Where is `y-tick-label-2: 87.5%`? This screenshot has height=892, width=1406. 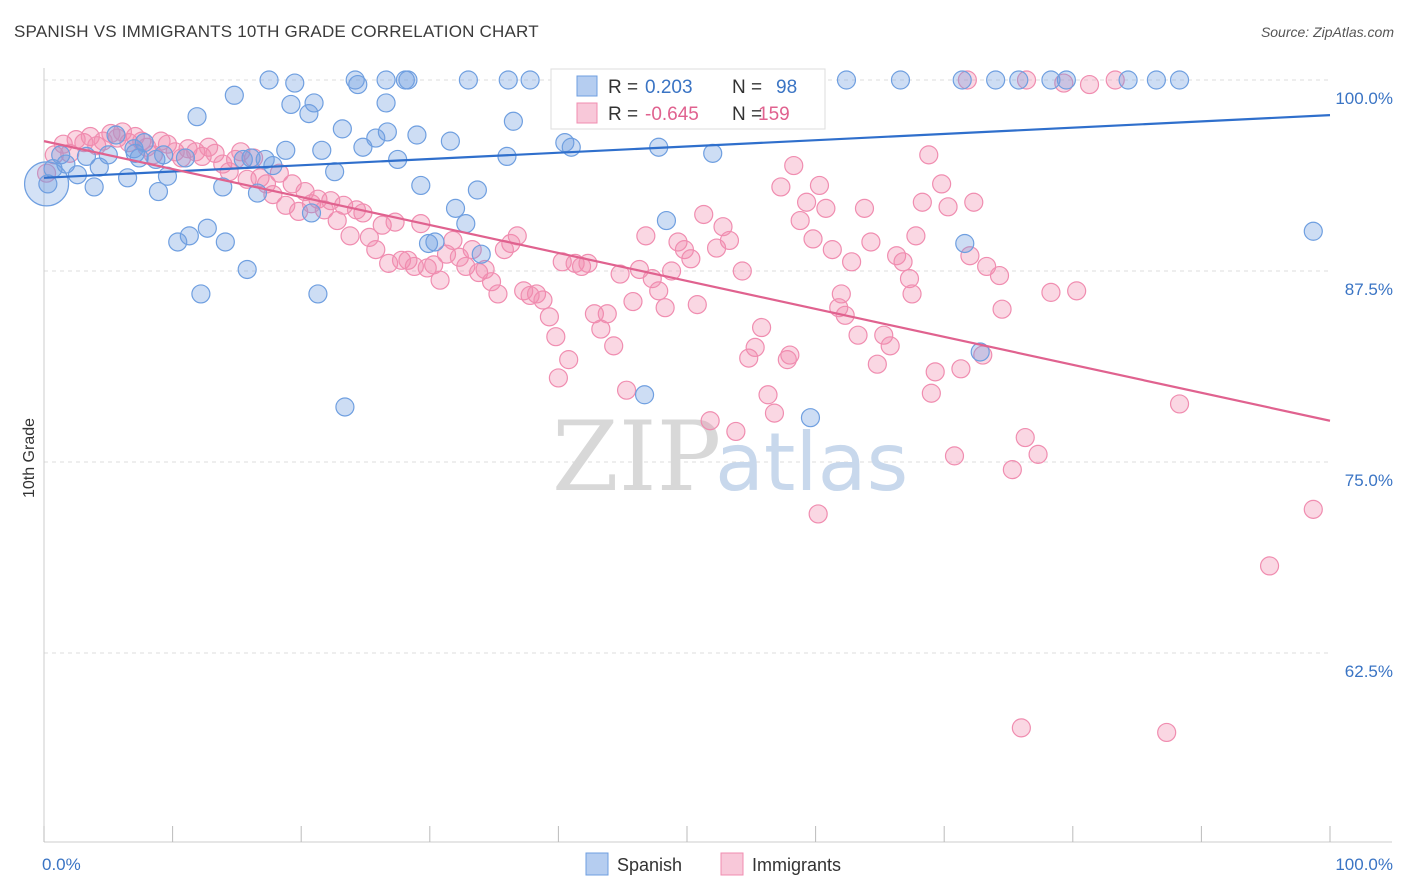 y-tick-label-2: 87.5% is located at coordinates (1369, 289).